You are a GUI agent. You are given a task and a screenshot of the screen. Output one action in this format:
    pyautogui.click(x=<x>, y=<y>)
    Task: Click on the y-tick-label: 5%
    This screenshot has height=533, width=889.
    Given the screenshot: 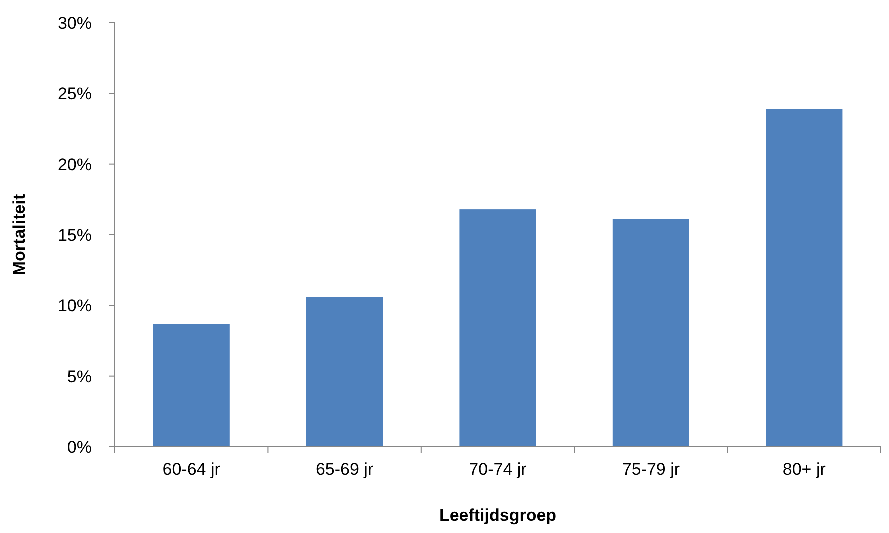 What is the action you would take?
    pyautogui.click(x=79, y=376)
    